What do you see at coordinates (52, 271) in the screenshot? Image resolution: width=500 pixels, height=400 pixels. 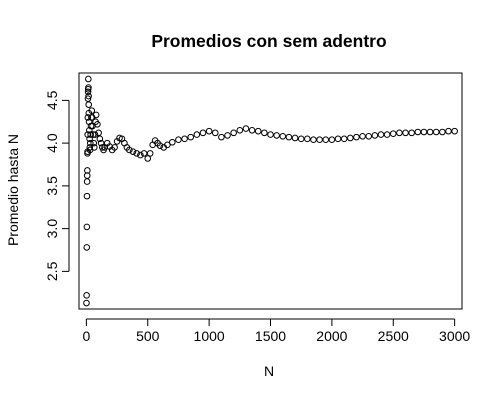 I see `y-tick-label: 2.5` at bounding box center [52, 271].